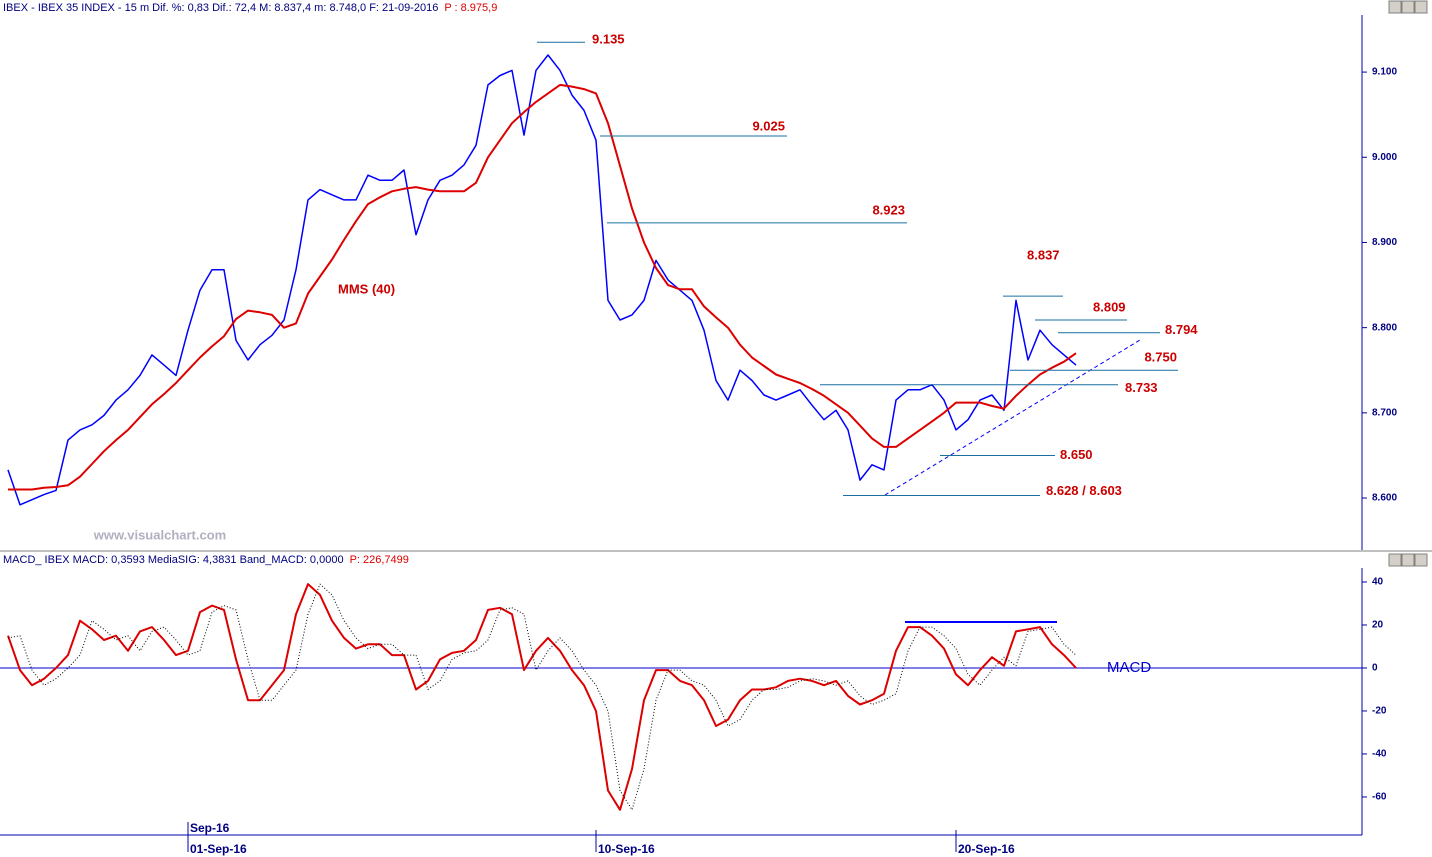 This screenshot has width=1432, height=857. I want to click on y-tick-label: 8.700, so click(1384, 412).